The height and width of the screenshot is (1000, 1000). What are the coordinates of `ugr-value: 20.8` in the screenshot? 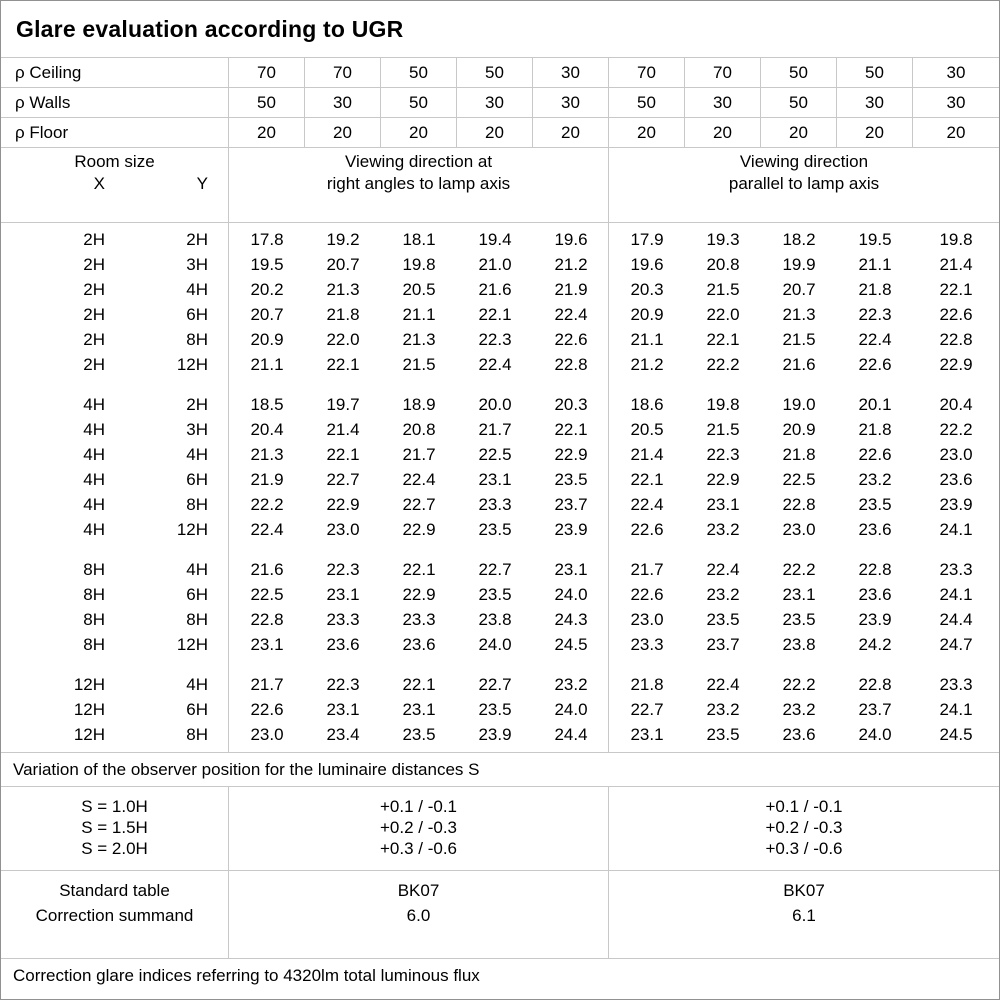 It's located at (723, 264).